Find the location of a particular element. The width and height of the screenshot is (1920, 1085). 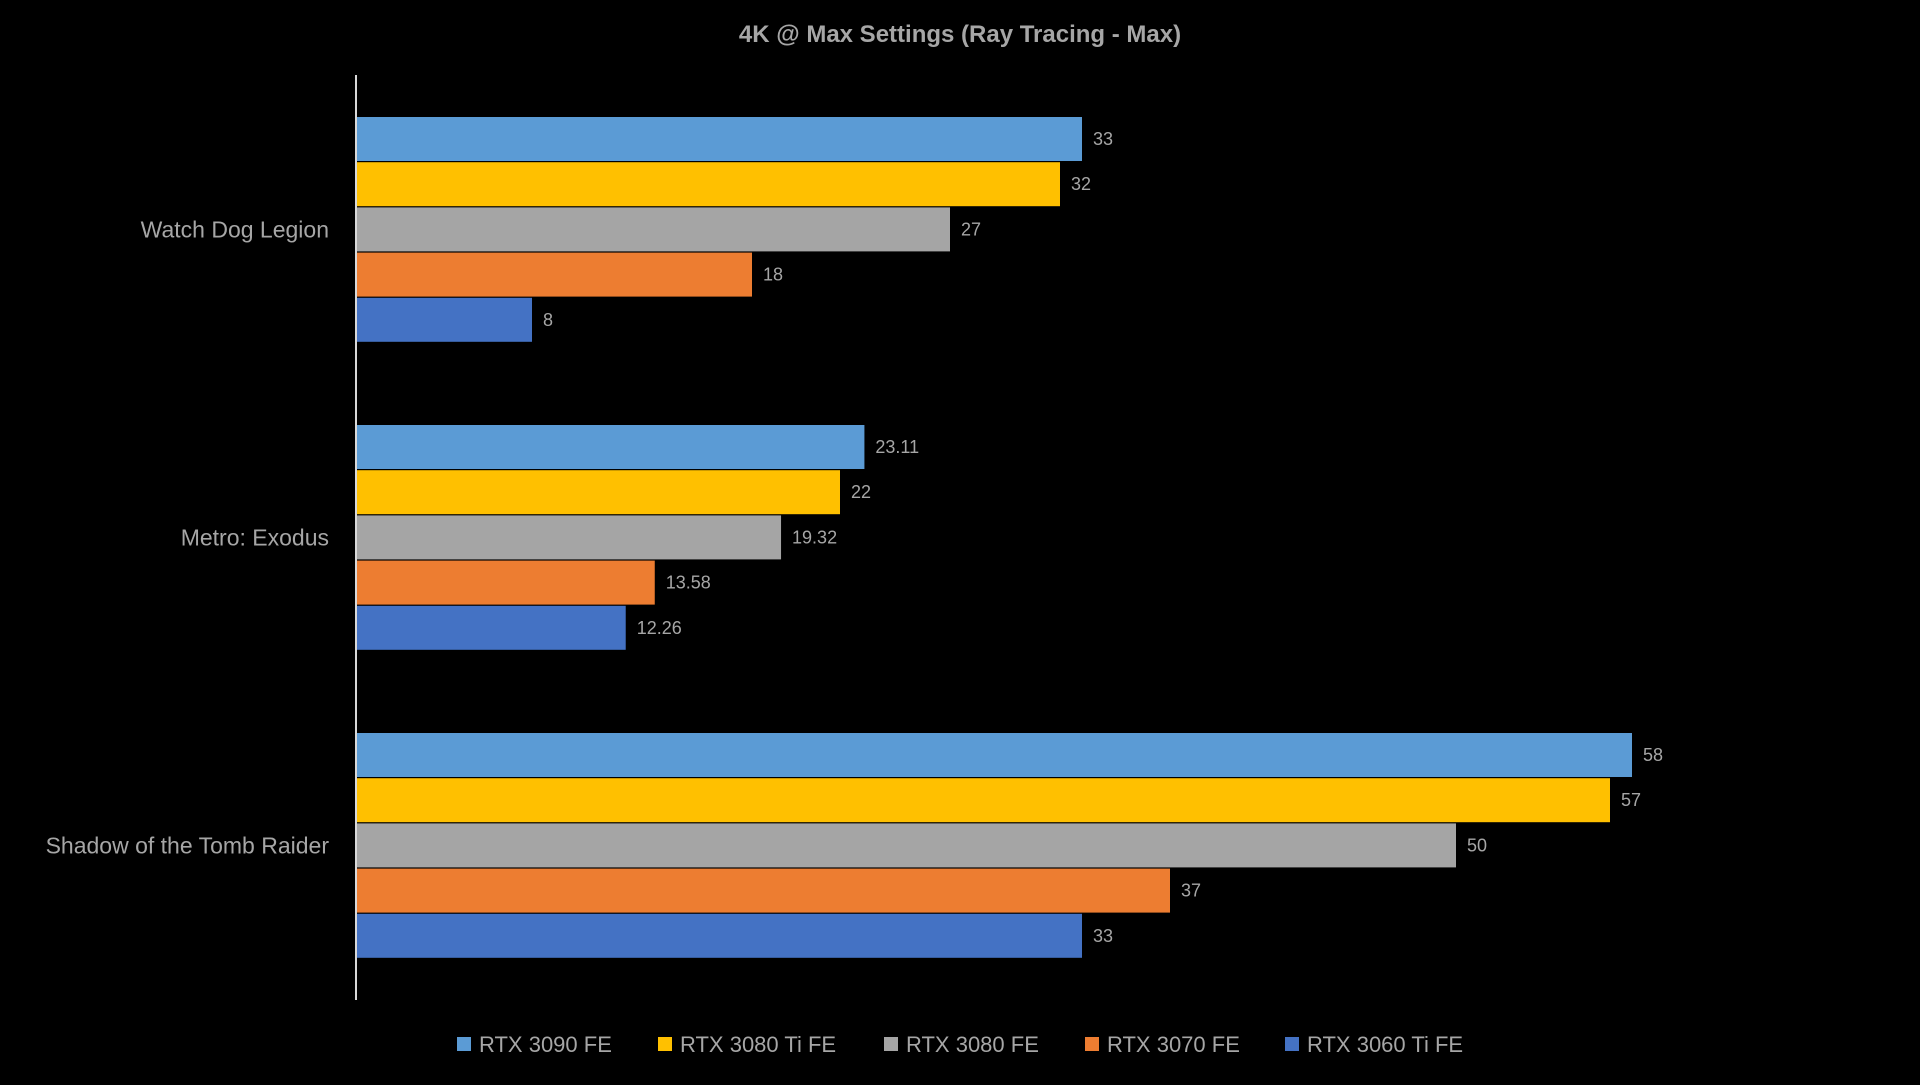

legend-label-0: RTX 3090 FE is located at coordinates (545, 1044).